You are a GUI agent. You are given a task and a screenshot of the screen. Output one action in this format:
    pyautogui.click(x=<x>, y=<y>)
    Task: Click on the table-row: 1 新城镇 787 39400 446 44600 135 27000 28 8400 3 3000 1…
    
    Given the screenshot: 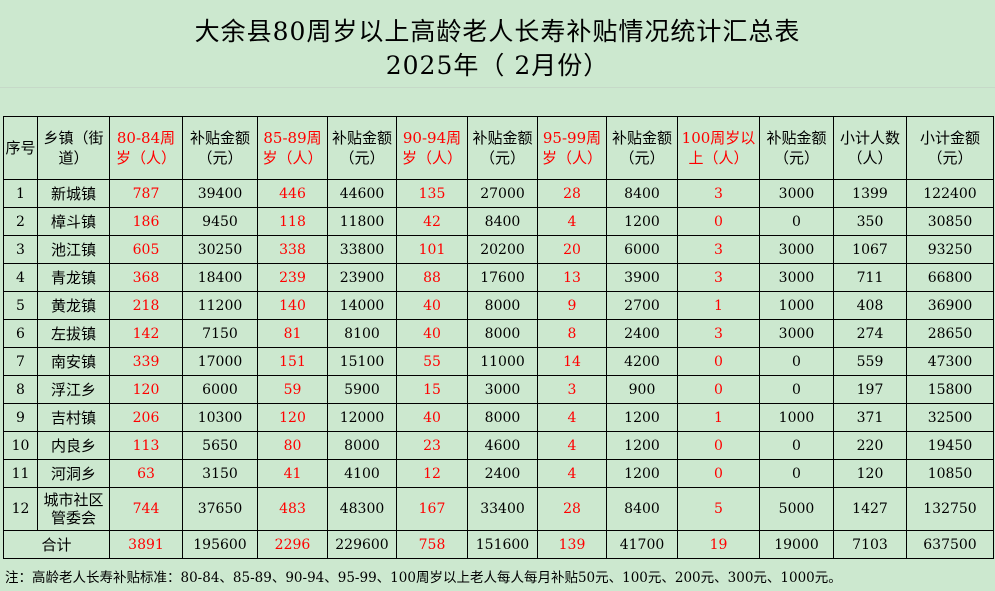 What is the action you would take?
    pyautogui.click(x=498, y=193)
    